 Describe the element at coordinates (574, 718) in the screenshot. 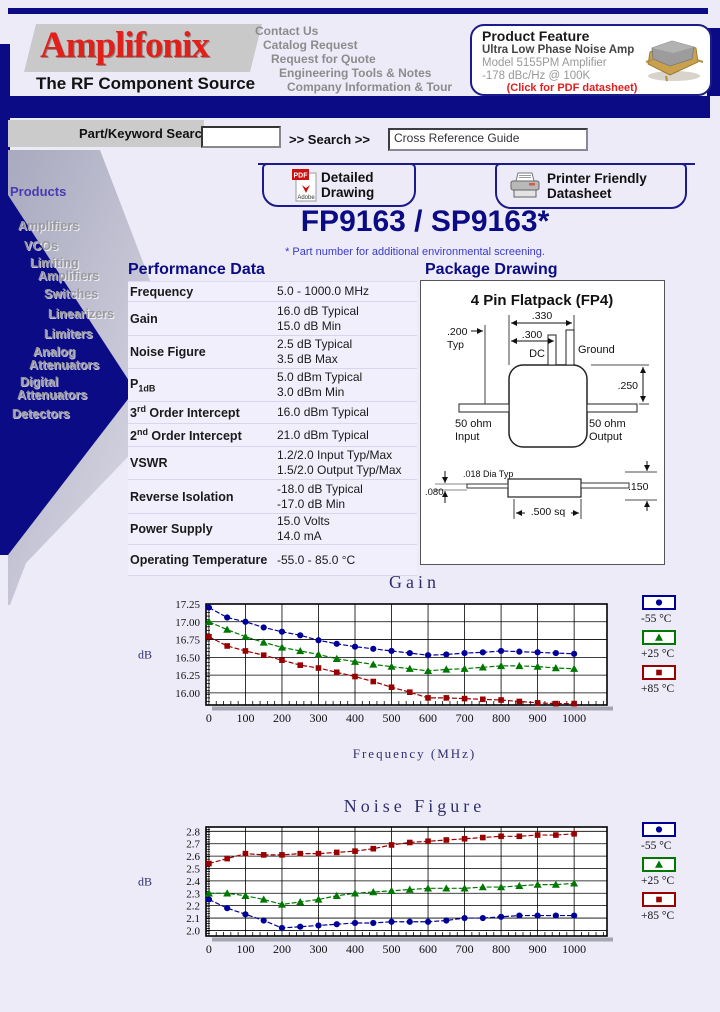

I see `svg-text: 1000` at that location.